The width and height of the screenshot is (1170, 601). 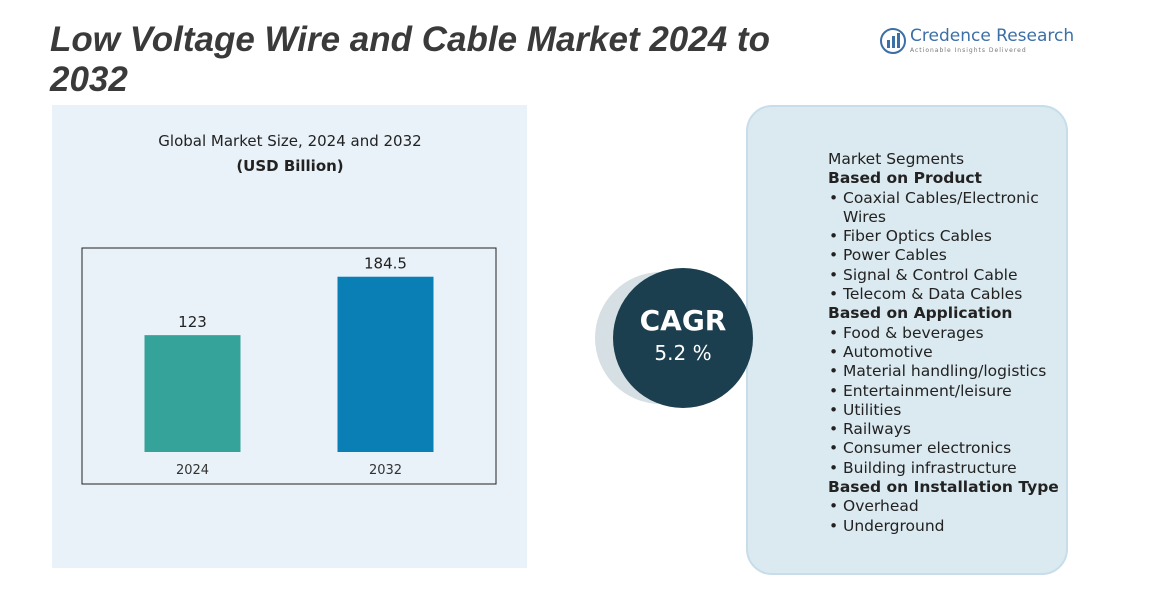 What do you see at coordinates (946, 392) in the screenshot?
I see `segment-item: Entertainment/leisure` at bounding box center [946, 392].